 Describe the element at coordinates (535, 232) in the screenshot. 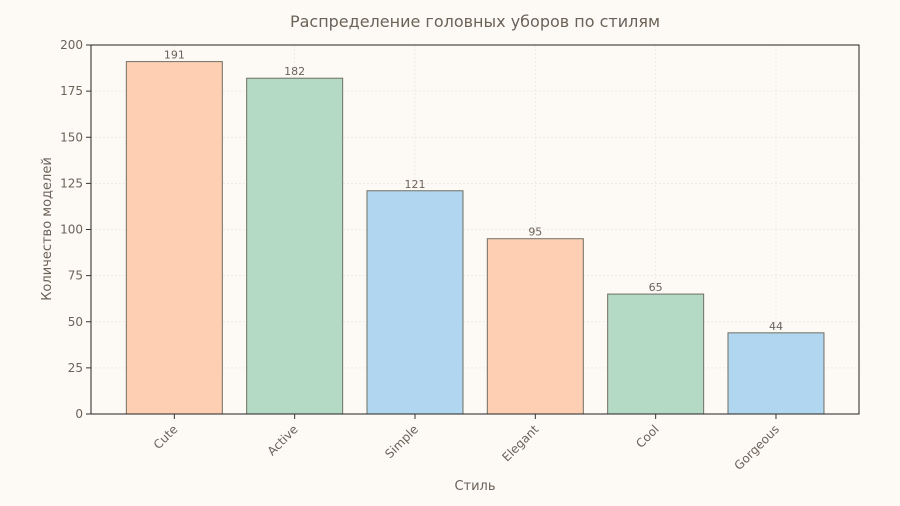

I see `data-label-elegant: 95` at that location.